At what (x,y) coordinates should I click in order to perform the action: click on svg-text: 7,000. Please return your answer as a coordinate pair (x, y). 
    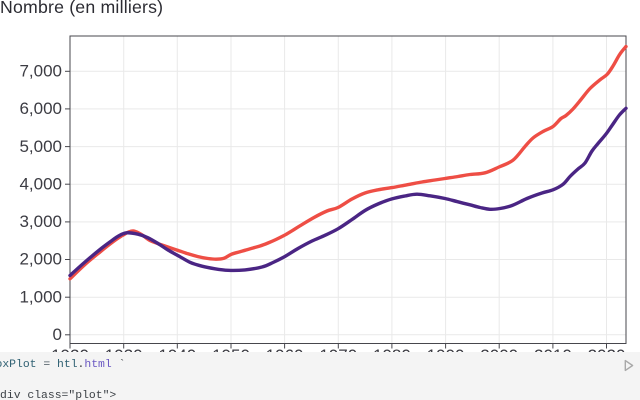
    Looking at the image, I should click on (40, 71).